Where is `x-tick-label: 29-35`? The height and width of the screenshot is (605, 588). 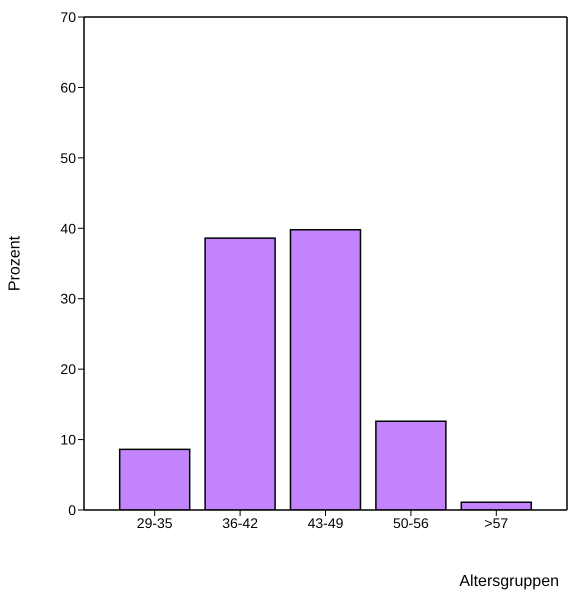
x-tick-label: 29-35 is located at coordinates (154, 522).